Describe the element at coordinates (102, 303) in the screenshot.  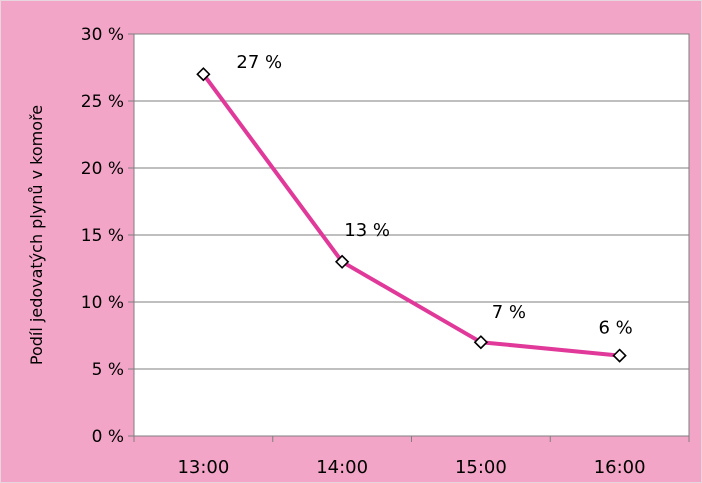
I see `y-tick-label: 10 %` at that location.